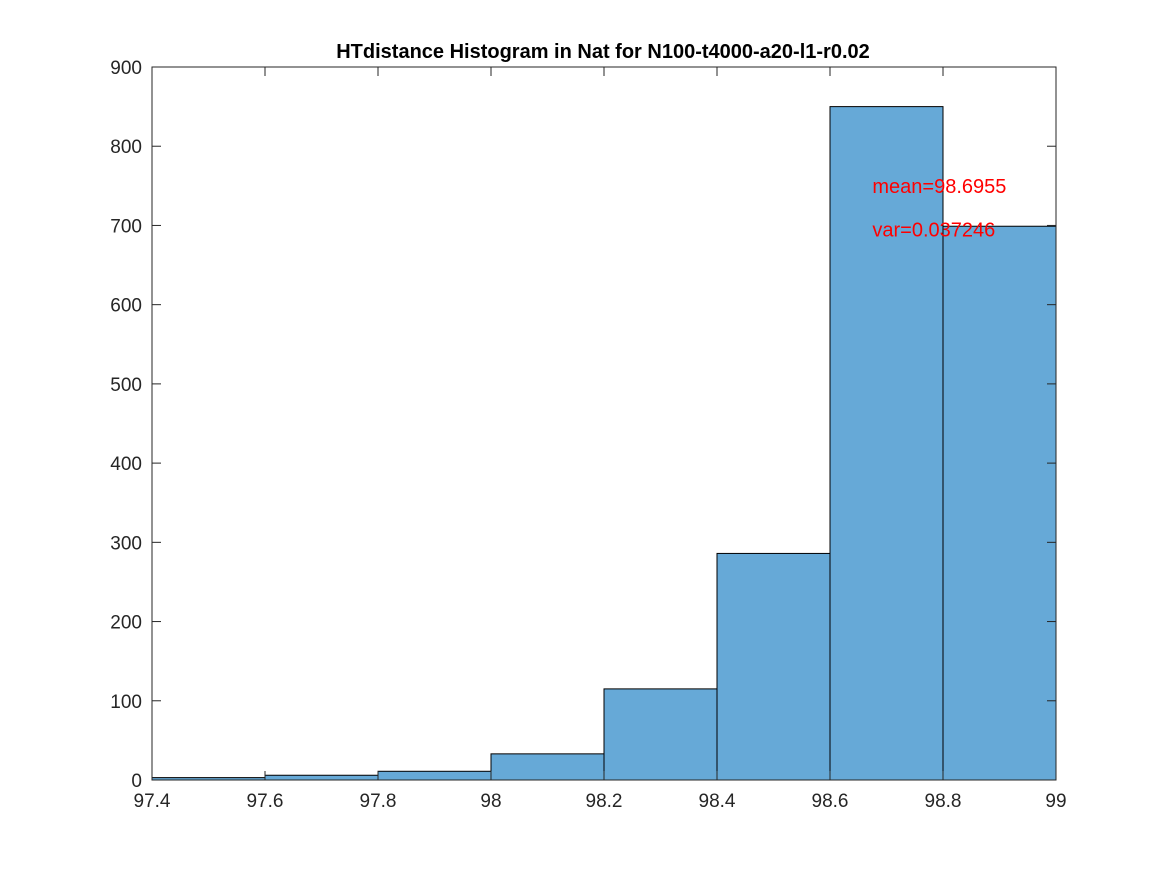 This screenshot has width=1167, height=875. I want to click on y-tick-label: 700, so click(126, 226).